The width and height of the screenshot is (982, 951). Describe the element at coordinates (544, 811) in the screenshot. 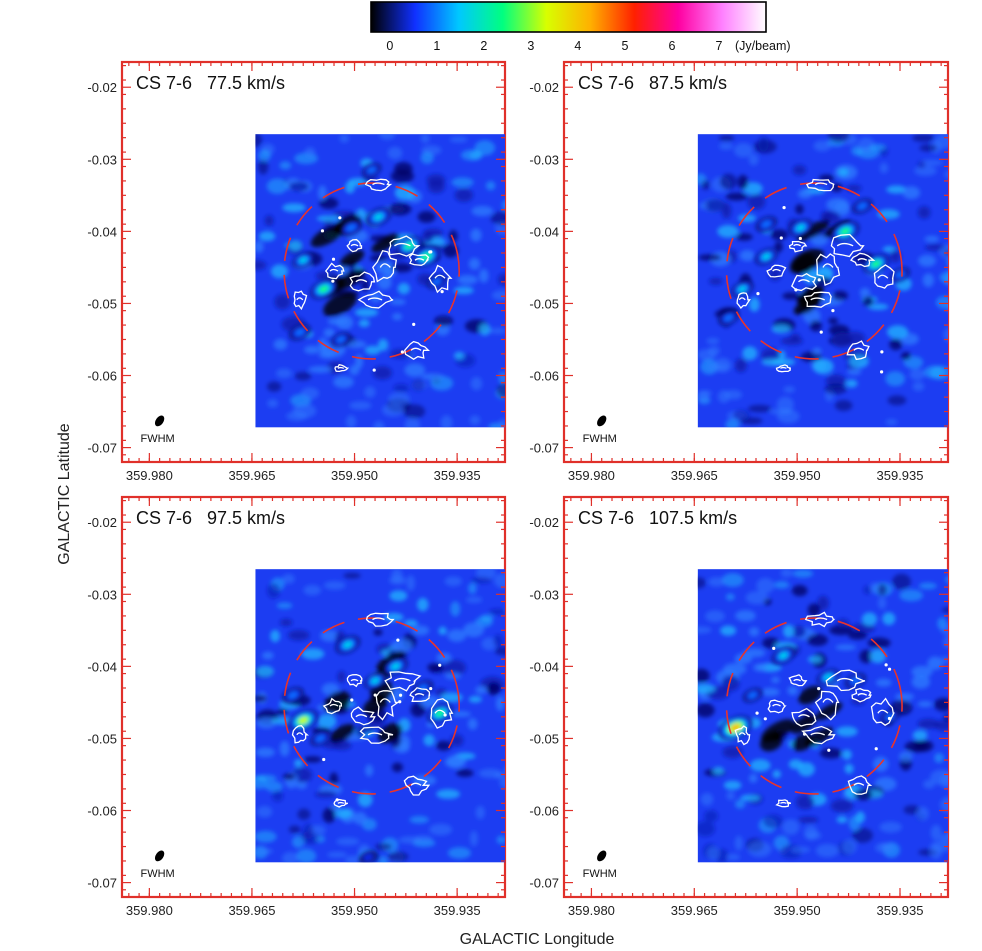

I see `y-tick-label: -0.06` at that location.